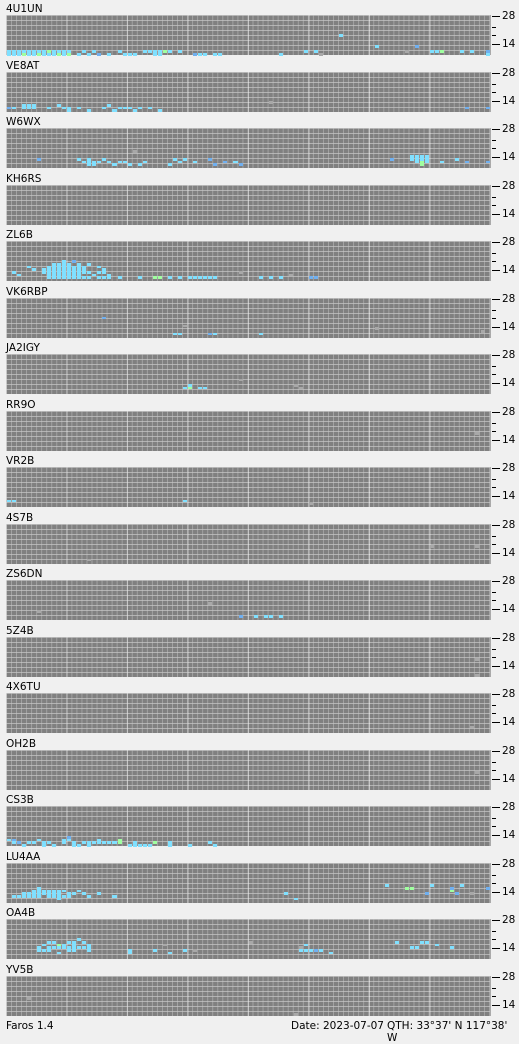 The image size is (519, 1044). What do you see at coordinates (30, 1026) in the screenshot?
I see `app-name: Faros 1.4` at bounding box center [30, 1026].